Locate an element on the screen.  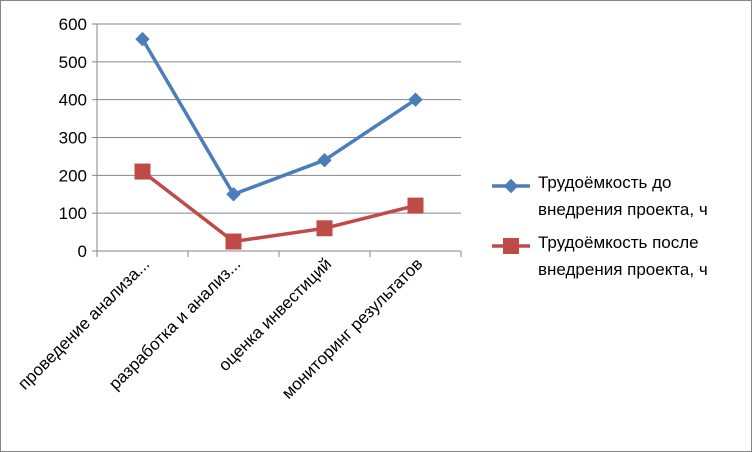
y-axis: 0 100 200 300 400 500 600 is located at coordinates (78, 138).